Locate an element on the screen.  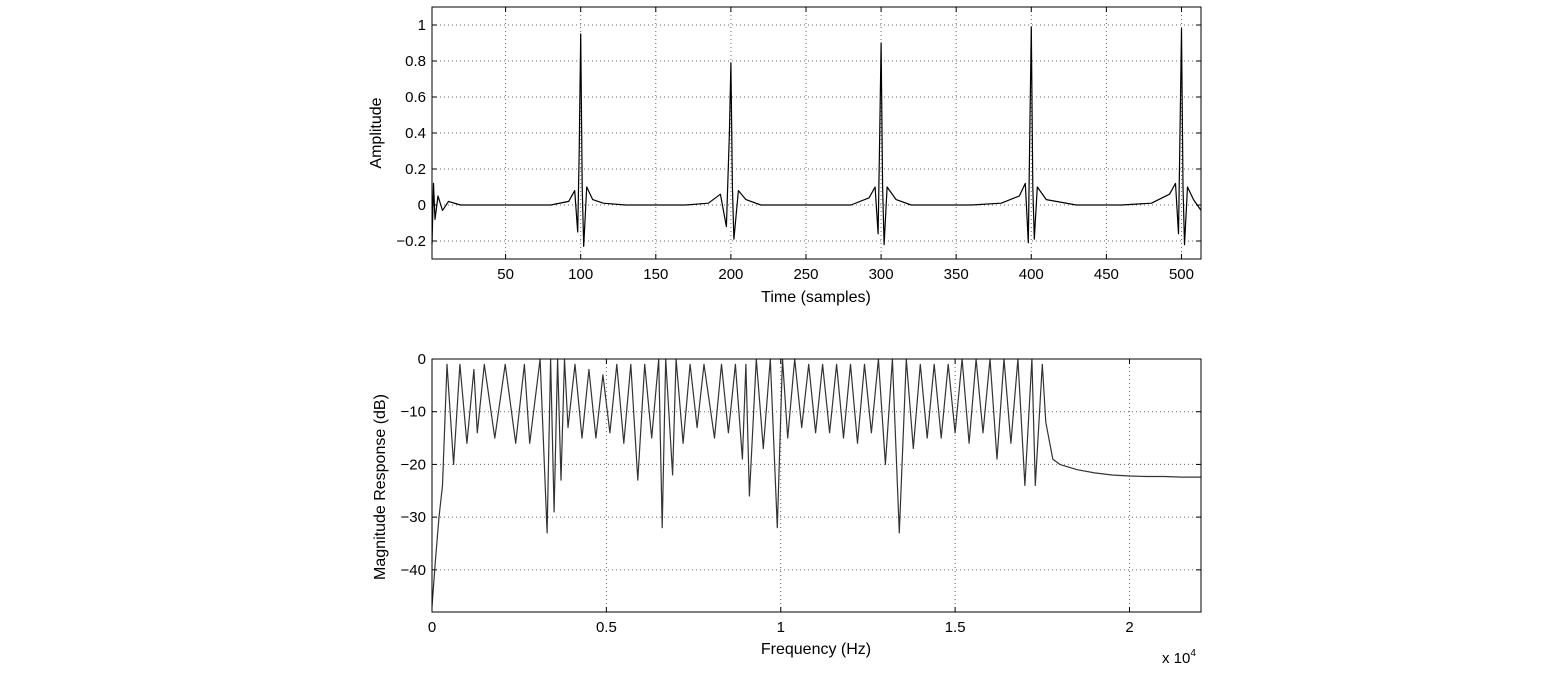
y-tick-label: −20 is located at coordinates (413, 464).